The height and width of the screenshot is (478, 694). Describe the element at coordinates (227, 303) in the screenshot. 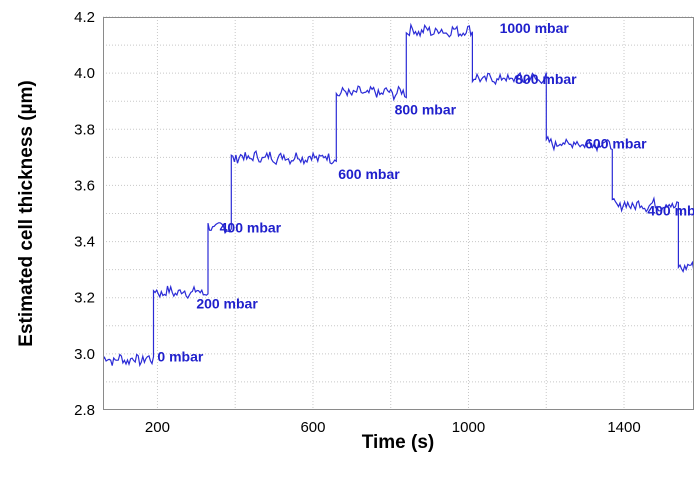

I see `pressure-annotation: 200 mbar` at that location.